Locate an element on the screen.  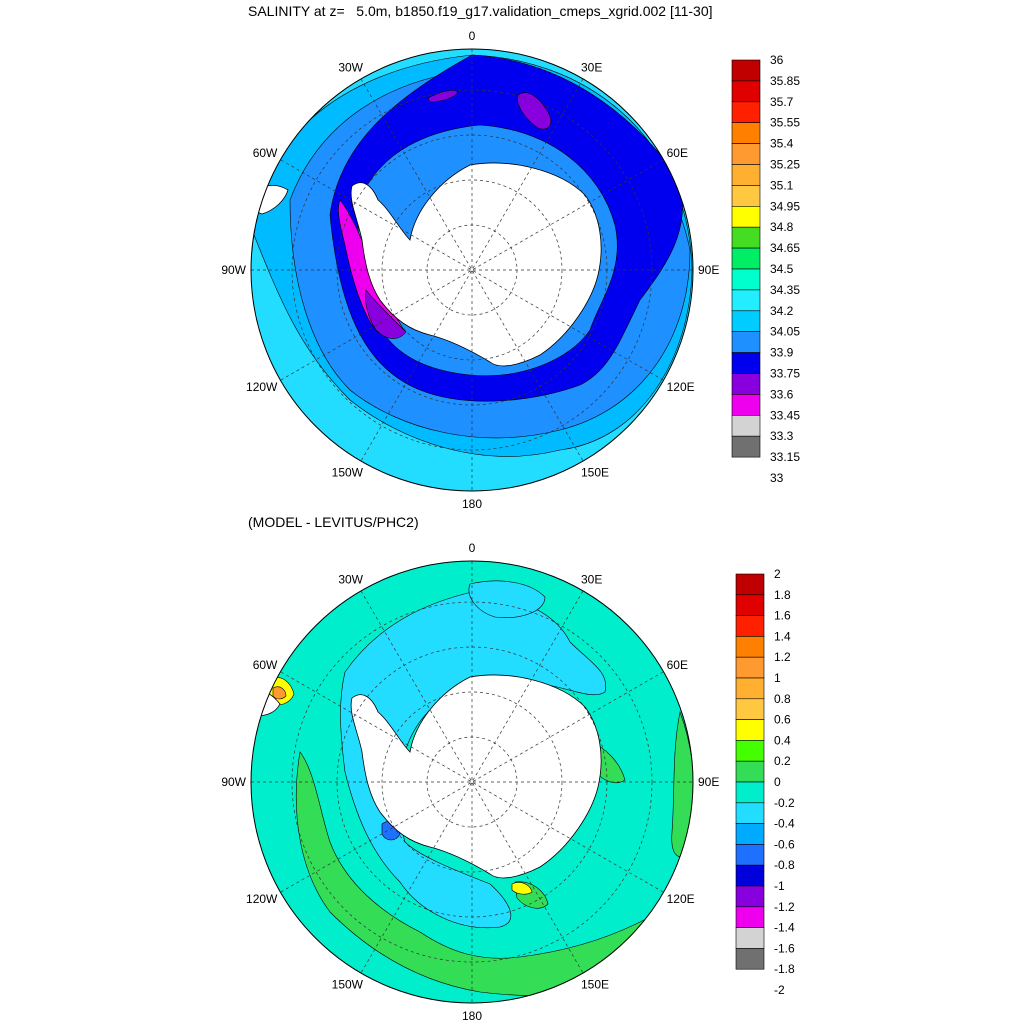
bottom-colorbar-label-20: -2 is located at coordinates (779, 990).